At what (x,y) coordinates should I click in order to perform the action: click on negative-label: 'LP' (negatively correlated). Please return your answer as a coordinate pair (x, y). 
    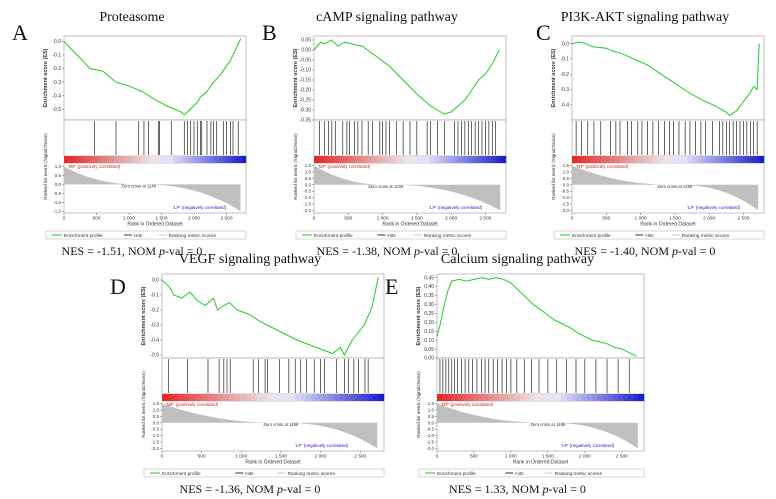
    Looking at the image, I should click on (455, 207).